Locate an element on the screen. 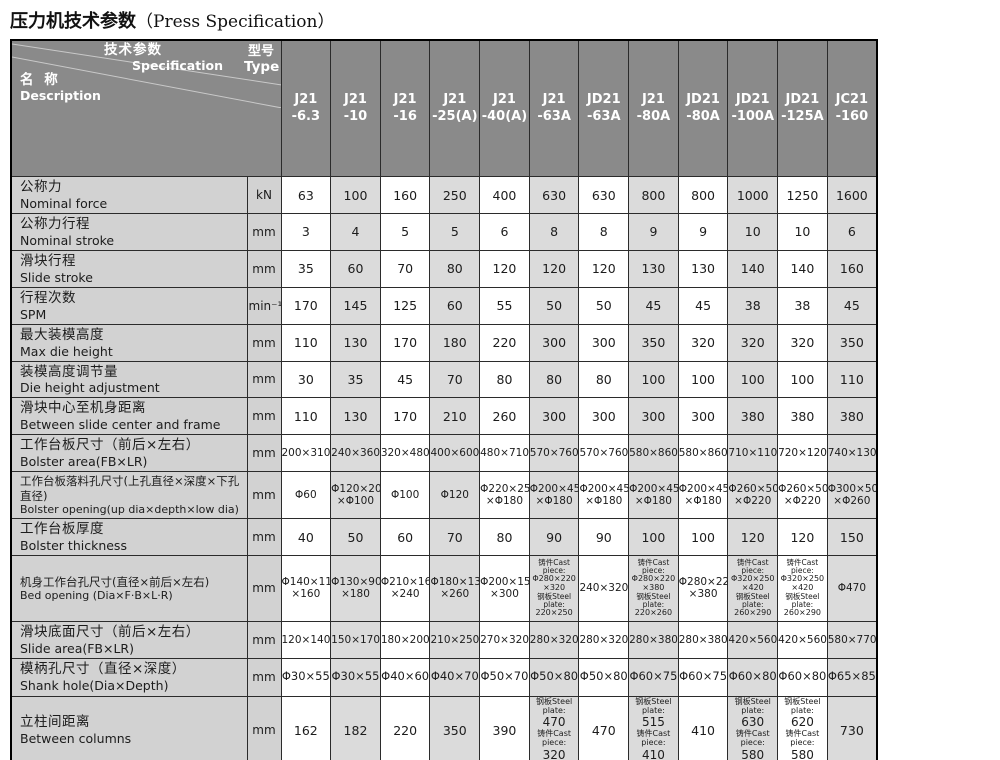 The width and height of the screenshot is (1000, 760). row-label-en: Bolster area(FB×LR) is located at coordinates (84, 462).